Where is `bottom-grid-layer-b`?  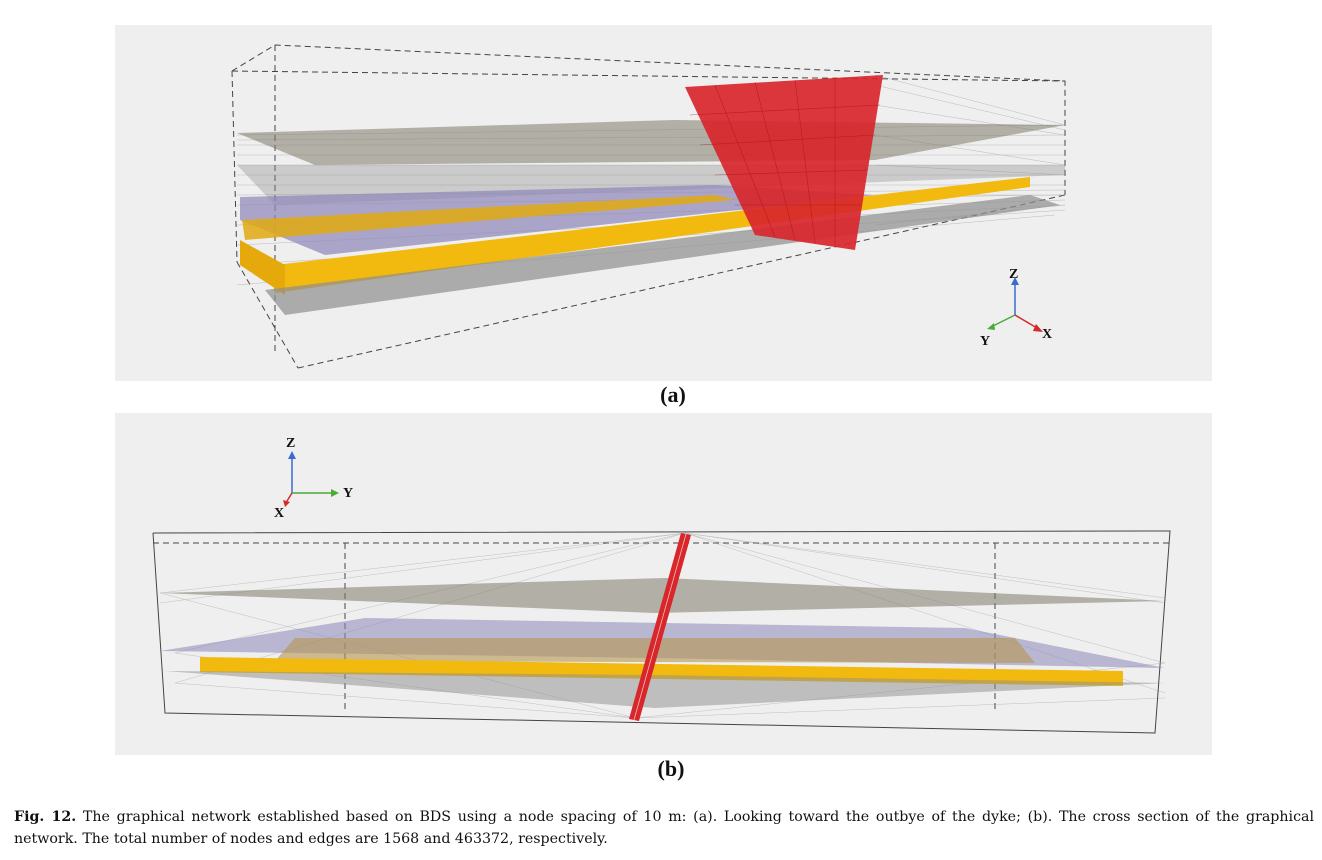 bottom-grid-layer-b is located at coordinates (665, 689).